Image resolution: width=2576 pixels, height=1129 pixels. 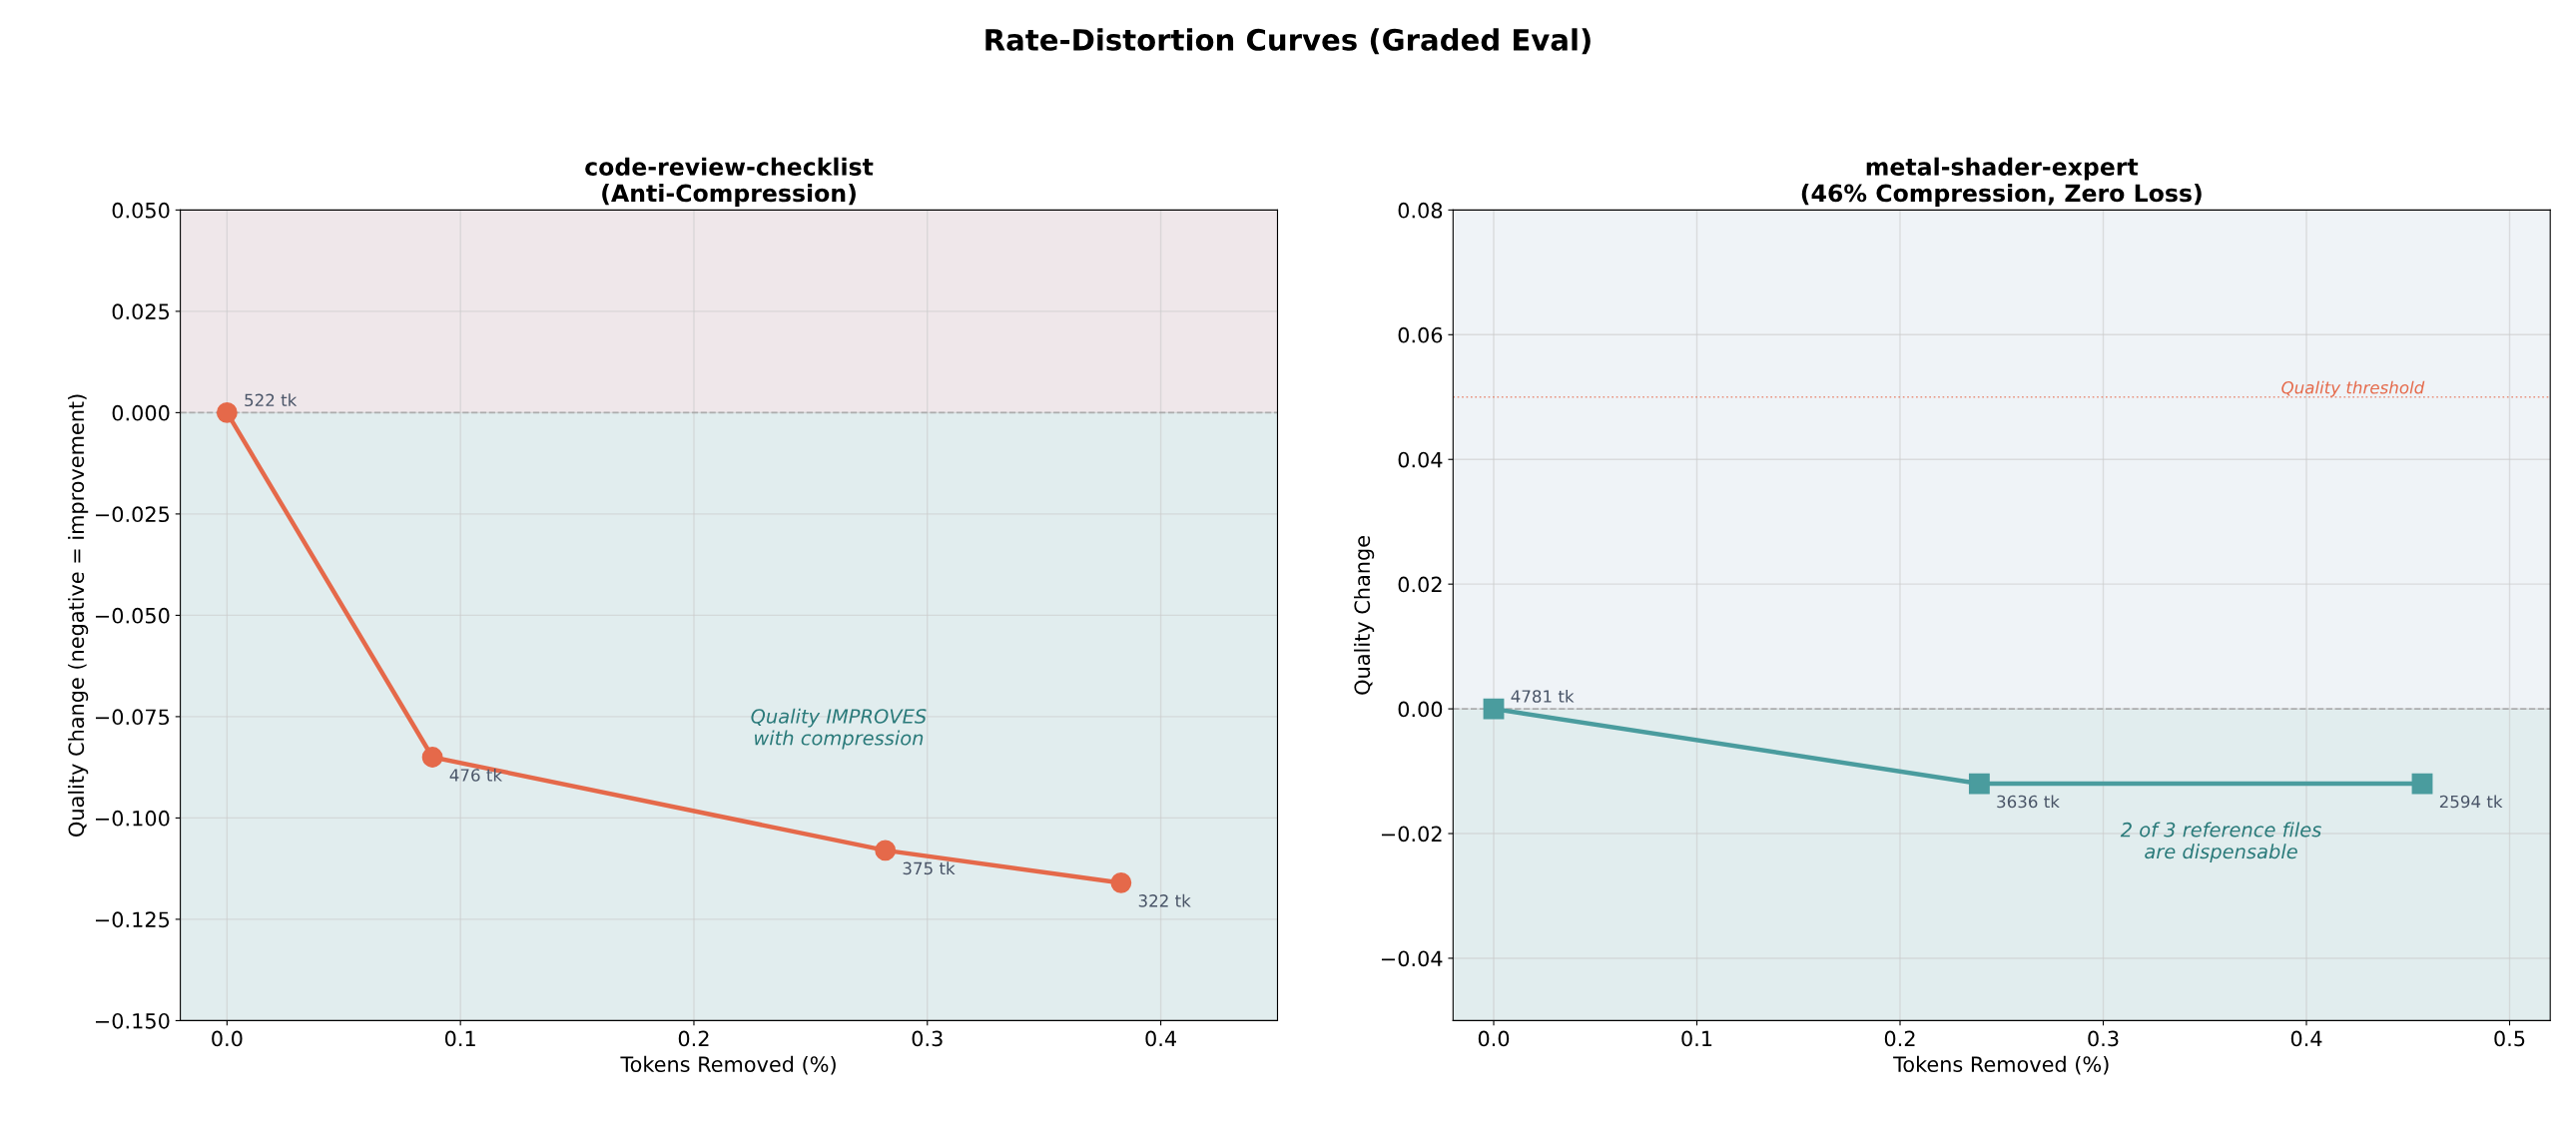 I want to click on y-tick-label: −0.125, so click(x=132, y=919).